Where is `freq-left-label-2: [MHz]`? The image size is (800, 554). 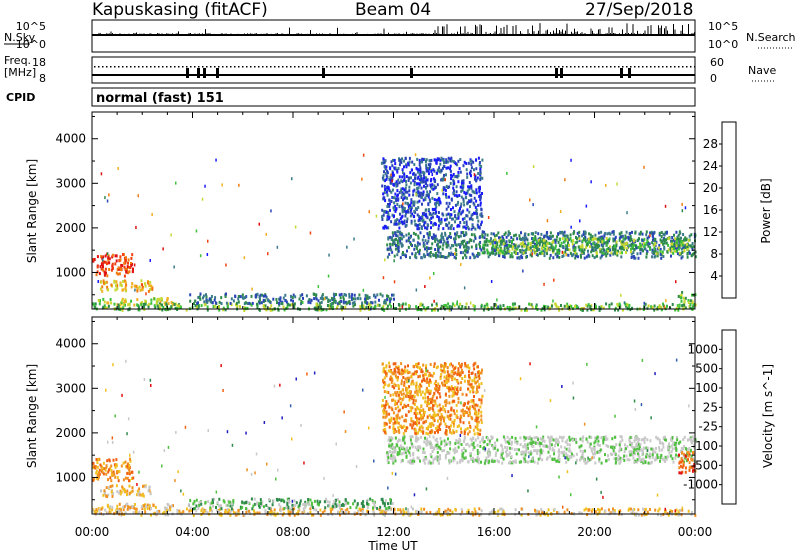 freq-left-label-2: [MHz] is located at coordinates (20, 72).